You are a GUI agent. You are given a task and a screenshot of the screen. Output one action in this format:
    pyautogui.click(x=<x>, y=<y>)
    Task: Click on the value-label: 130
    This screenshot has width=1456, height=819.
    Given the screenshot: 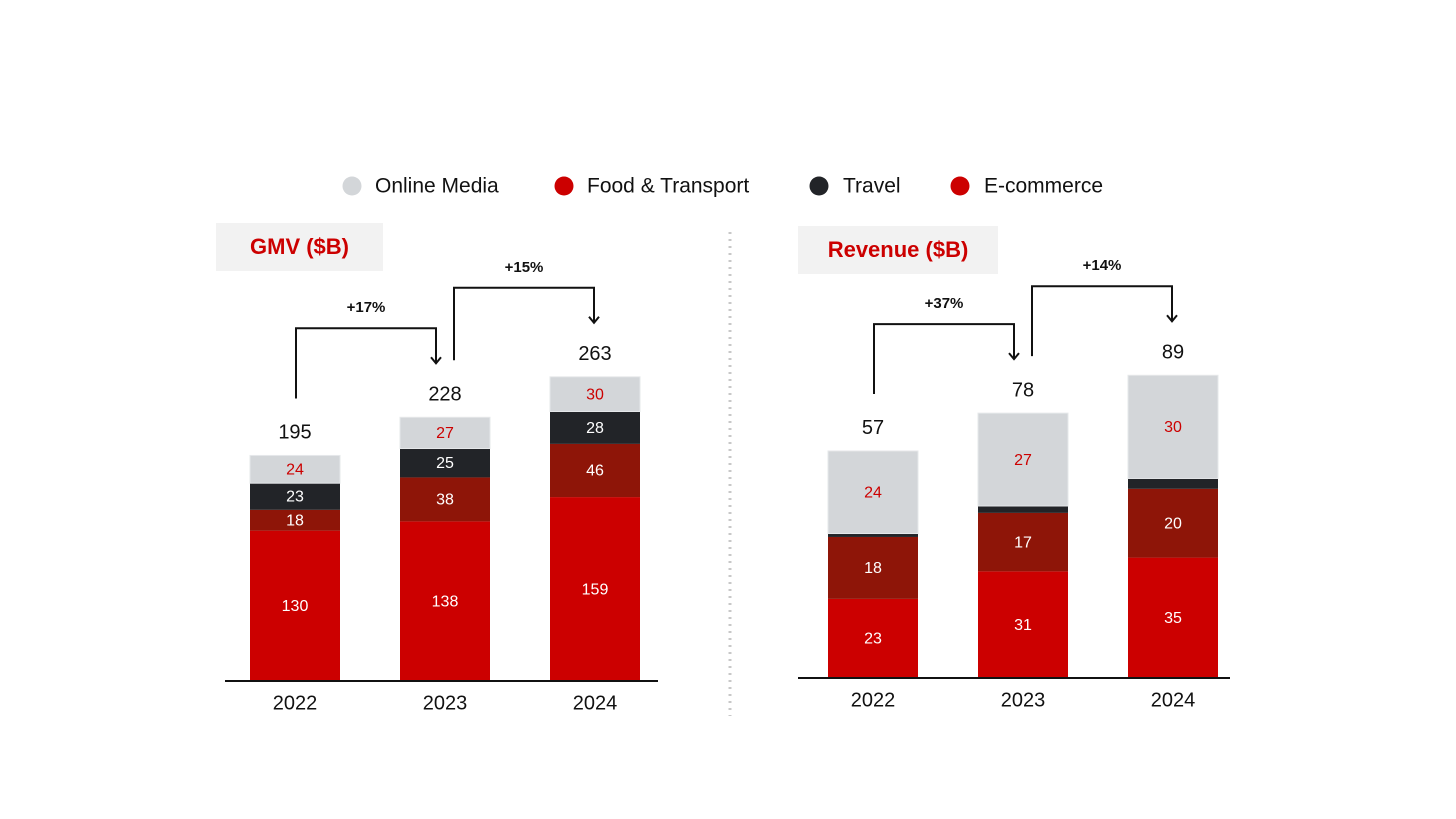 What is the action you would take?
    pyautogui.click(x=295, y=606)
    